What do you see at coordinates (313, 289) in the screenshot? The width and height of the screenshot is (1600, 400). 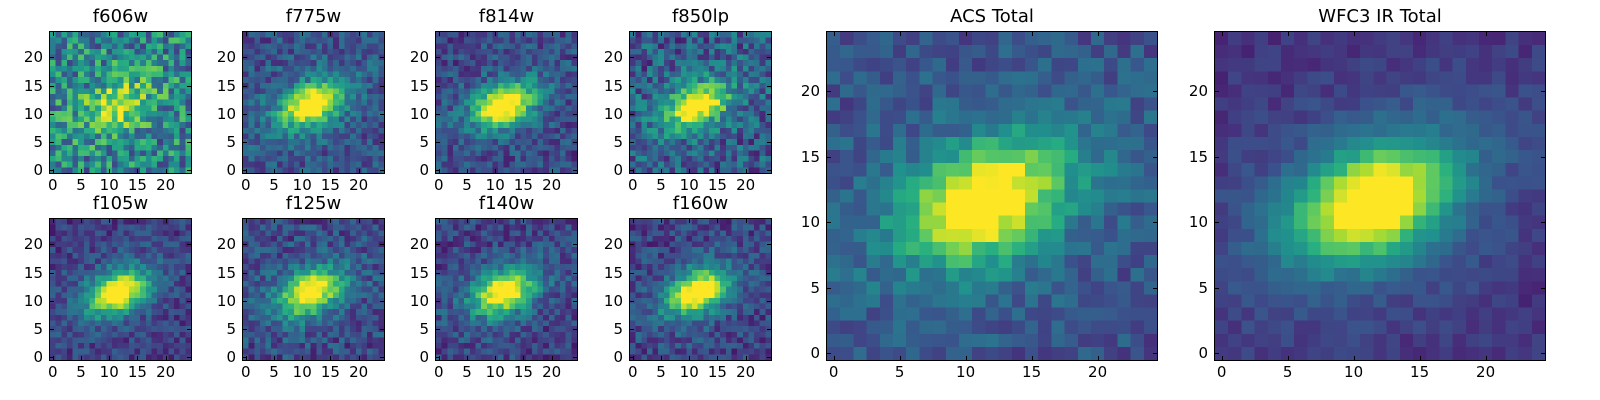 I see `heatmap-image` at bounding box center [313, 289].